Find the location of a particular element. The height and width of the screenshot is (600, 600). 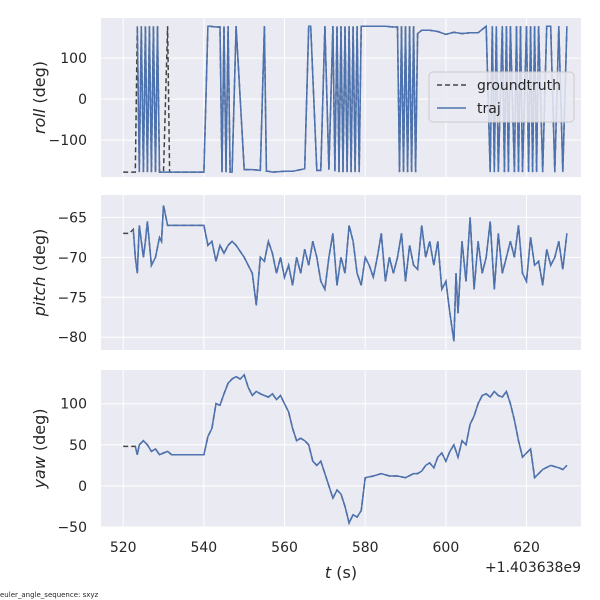

legend-label: groundtruth is located at coordinates (519, 86).